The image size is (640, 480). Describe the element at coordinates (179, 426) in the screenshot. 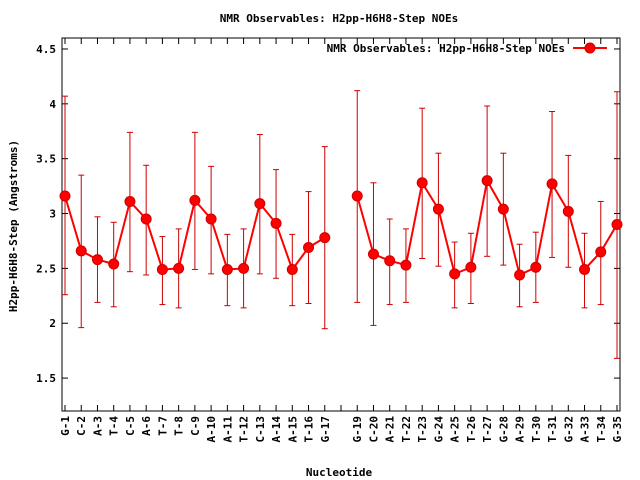

I see `x-tick-label-7: T-8` at that location.